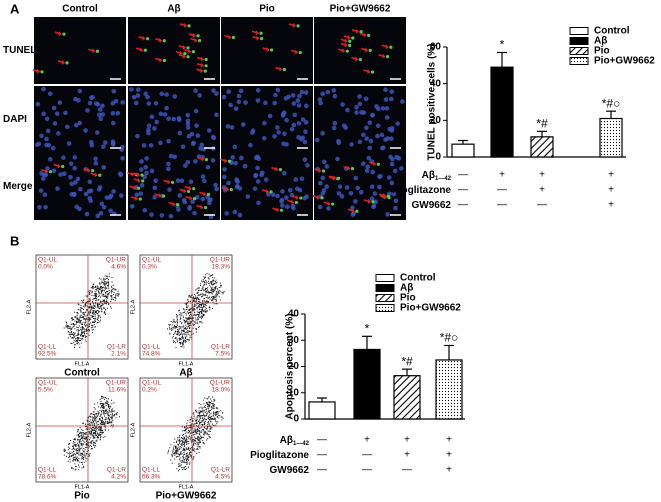 This screenshot has width=661, height=502. Describe the element at coordinates (449, 455) in the screenshot. I see `treatment-sign: +` at that location.